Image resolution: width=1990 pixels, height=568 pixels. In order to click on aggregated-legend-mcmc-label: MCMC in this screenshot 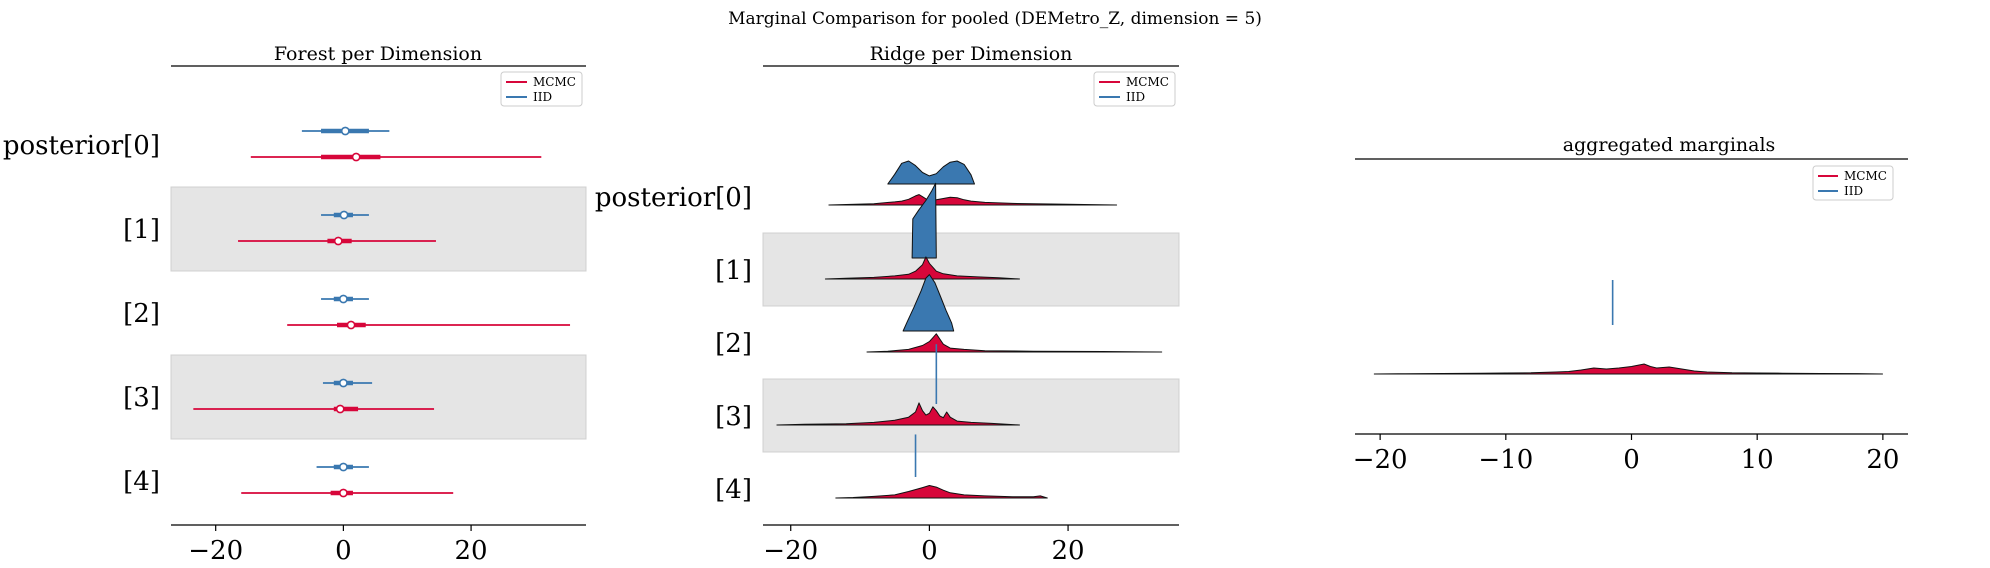, I will do `click(1865, 176)`.